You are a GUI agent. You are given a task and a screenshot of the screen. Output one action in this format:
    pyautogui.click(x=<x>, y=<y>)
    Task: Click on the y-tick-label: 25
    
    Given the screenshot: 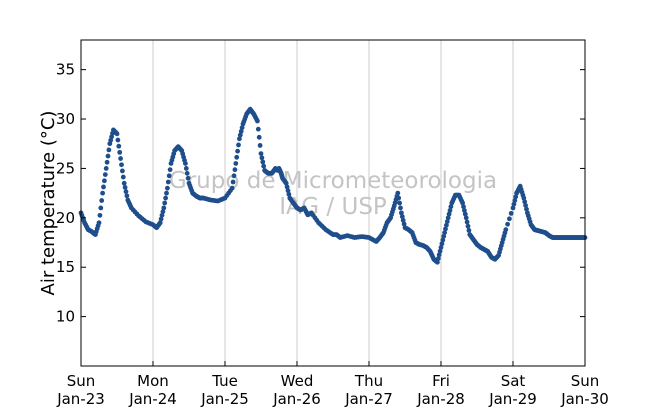 What is the action you would take?
    pyautogui.click(x=65, y=168)
    